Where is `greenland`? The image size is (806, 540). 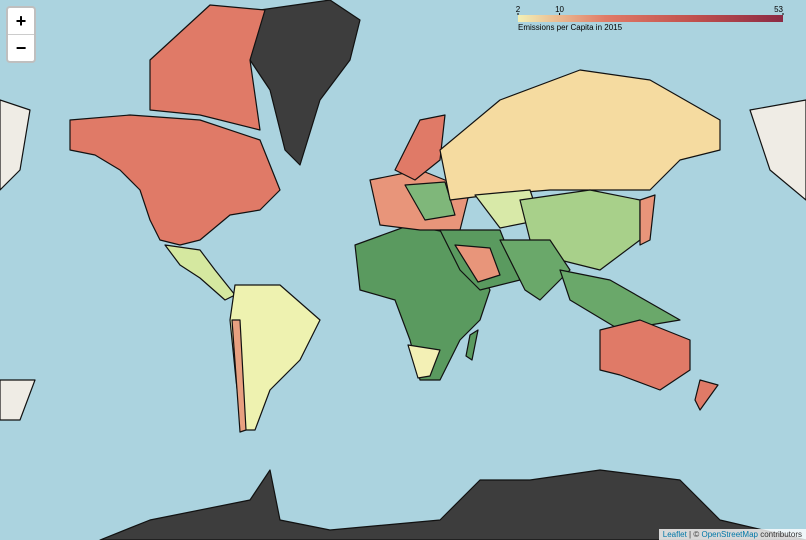
greenland is located at coordinates (305, 83).